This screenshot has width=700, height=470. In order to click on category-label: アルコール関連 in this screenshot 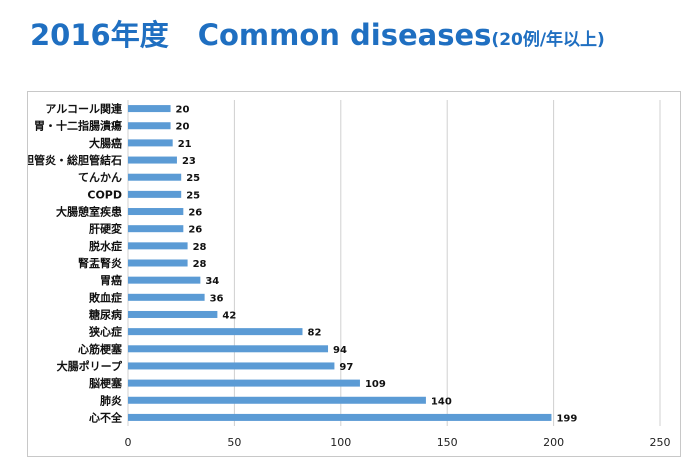, I will do `click(84, 109)`.